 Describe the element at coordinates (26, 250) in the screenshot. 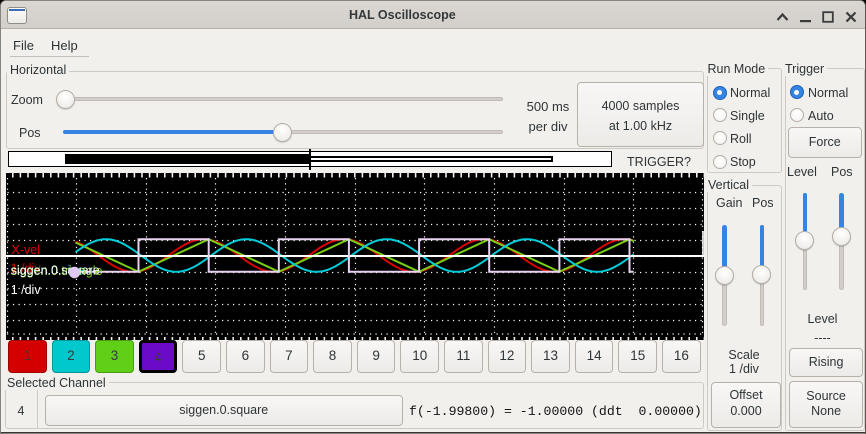

I see `svg-text: X-vel` at that location.